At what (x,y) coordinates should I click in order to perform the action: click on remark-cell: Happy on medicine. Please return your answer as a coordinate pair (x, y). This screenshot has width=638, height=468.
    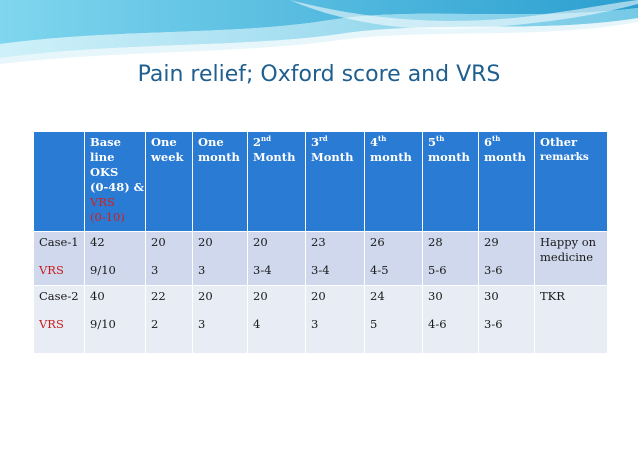
    Looking at the image, I should click on (571, 258).